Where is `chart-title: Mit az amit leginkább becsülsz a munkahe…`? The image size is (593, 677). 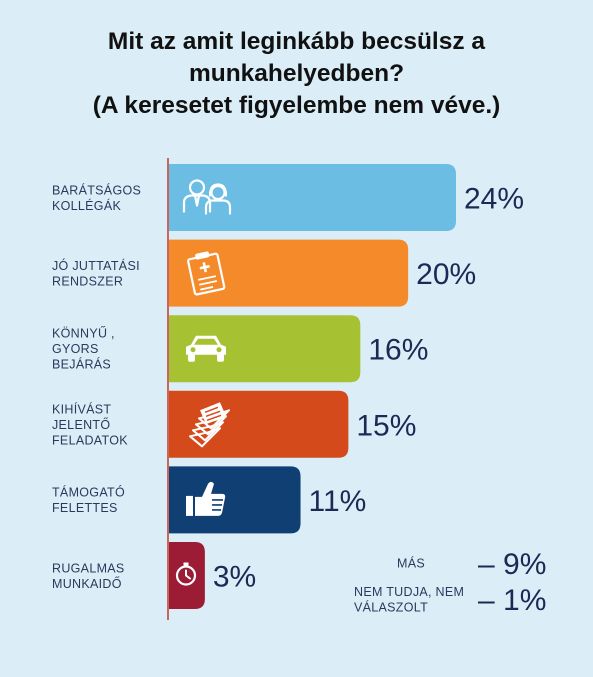
chart-title: Mit az amit leginkább becsülsz a munkahe… is located at coordinates (296, 74).